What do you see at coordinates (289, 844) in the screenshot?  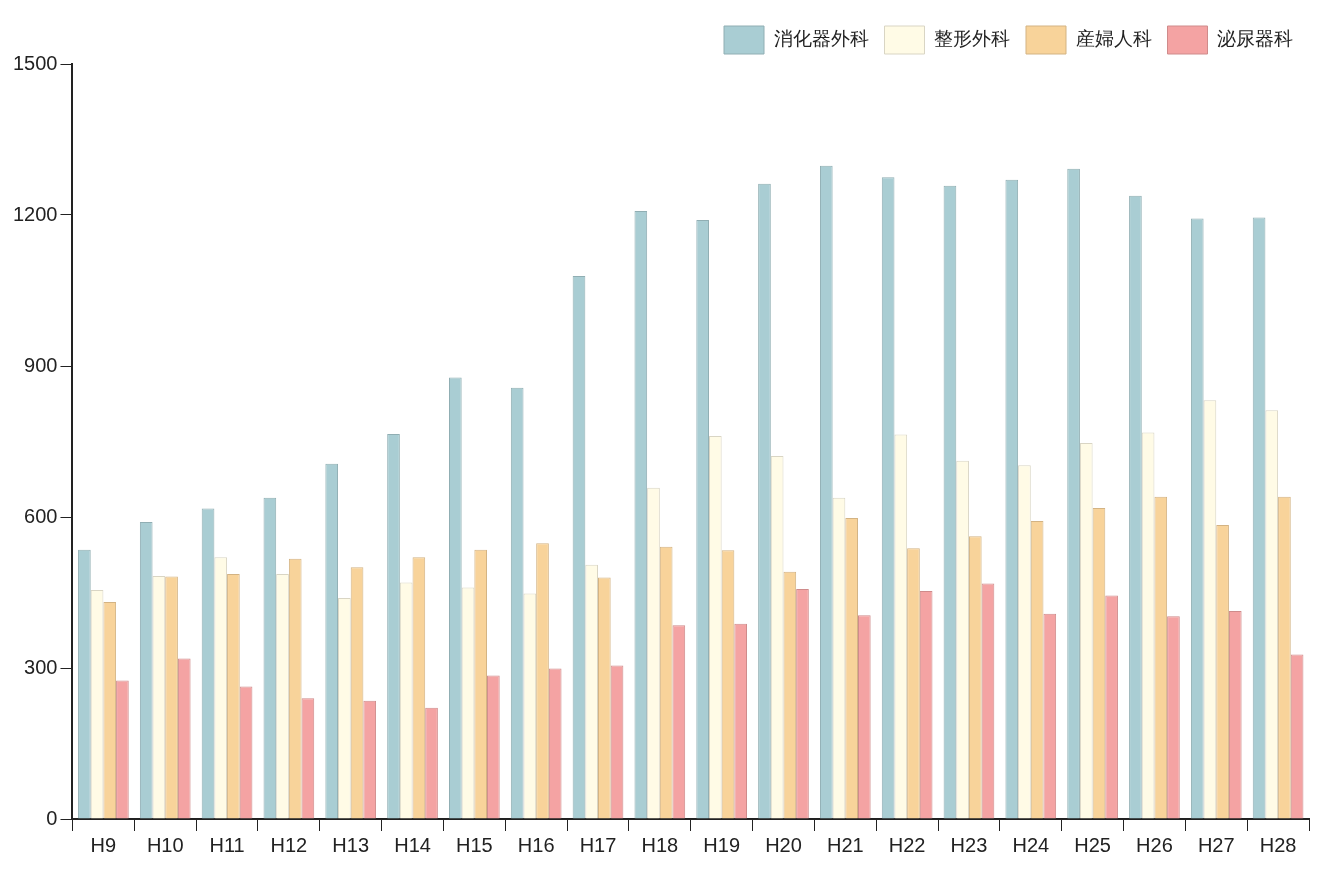 I see `x-tick-label: H12` at bounding box center [289, 844].